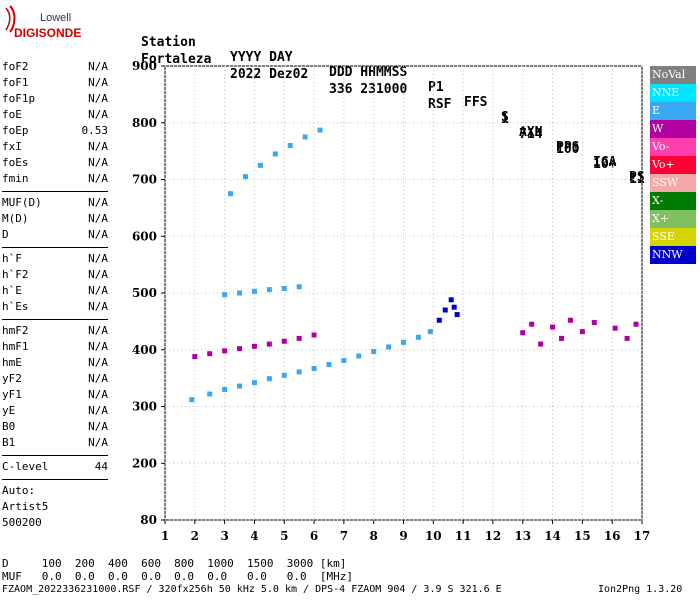 The image size is (700, 600). Describe the element at coordinates (15, 274) in the screenshot. I see `param-name: h`F2` at that location.